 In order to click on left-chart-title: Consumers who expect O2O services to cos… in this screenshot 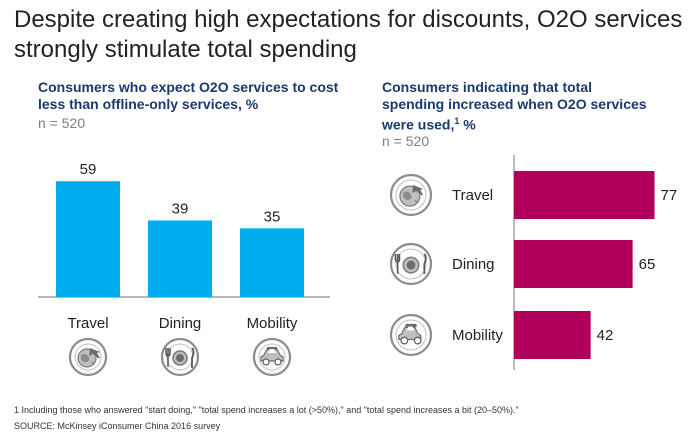, I will do `click(188, 95)`.